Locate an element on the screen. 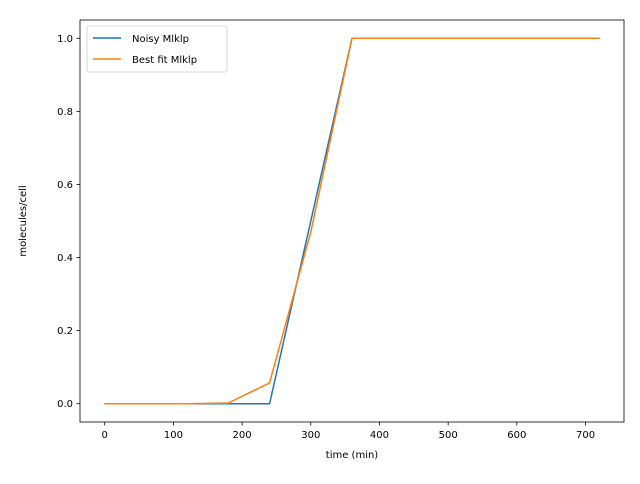 The image size is (640, 484). y-tick-label: 0.0 is located at coordinates (65, 404).